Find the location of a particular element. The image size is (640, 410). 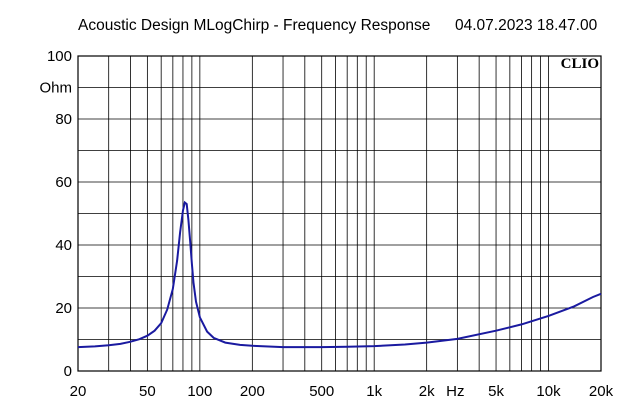

x-tick-label: 5k is located at coordinates (496, 391).